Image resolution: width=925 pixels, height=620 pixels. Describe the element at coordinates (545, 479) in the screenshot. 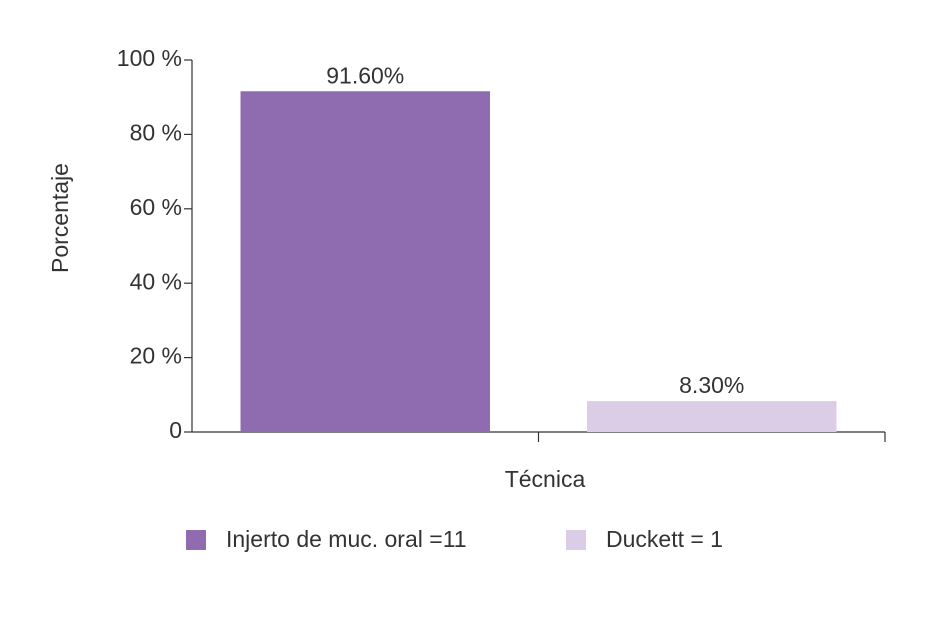

I see `x-axis-label: Técnica` at that location.